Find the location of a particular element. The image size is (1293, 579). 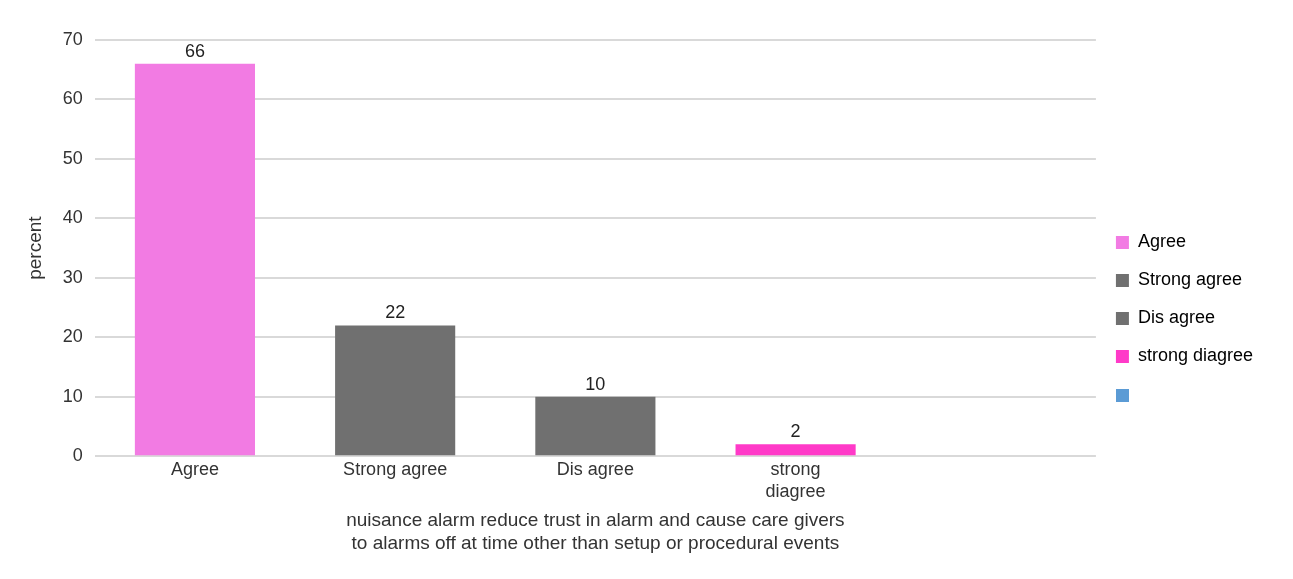

data-label: 22 is located at coordinates (395, 312).